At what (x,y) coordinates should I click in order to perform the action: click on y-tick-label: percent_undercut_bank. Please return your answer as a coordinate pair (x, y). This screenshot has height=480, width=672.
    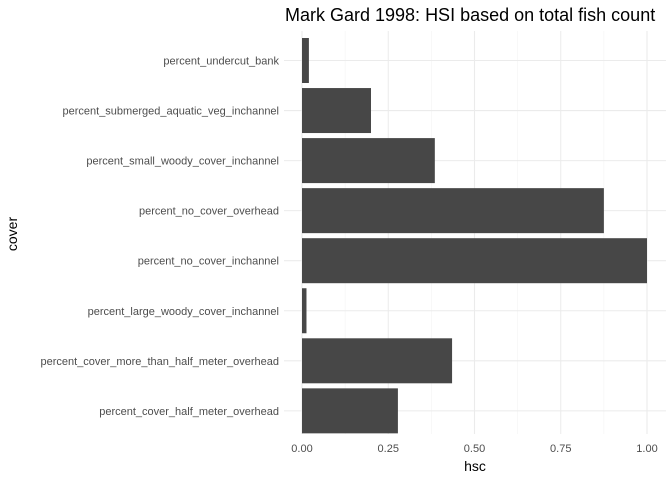
    Looking at the image, I should click on (221, 62).